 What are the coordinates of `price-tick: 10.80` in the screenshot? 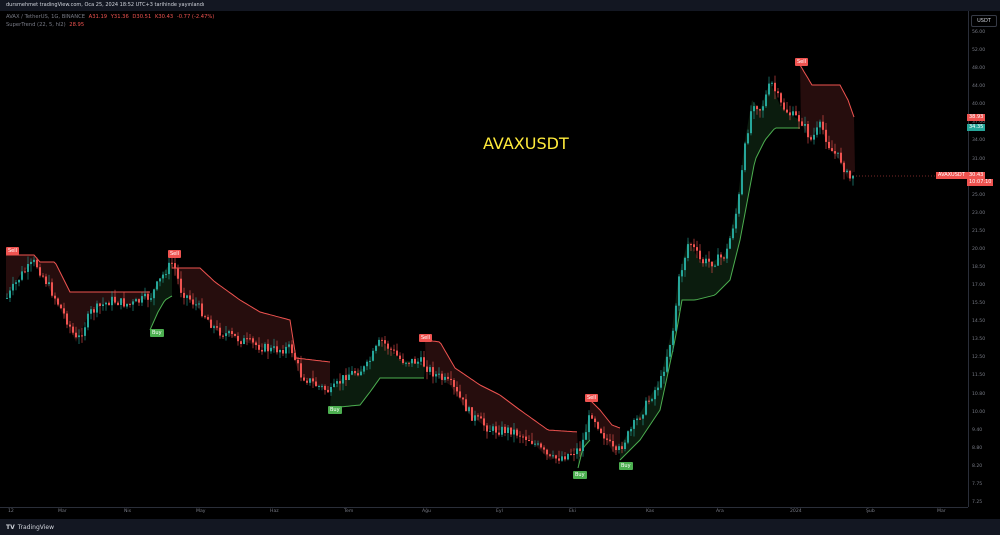 It's located at (979, 394).